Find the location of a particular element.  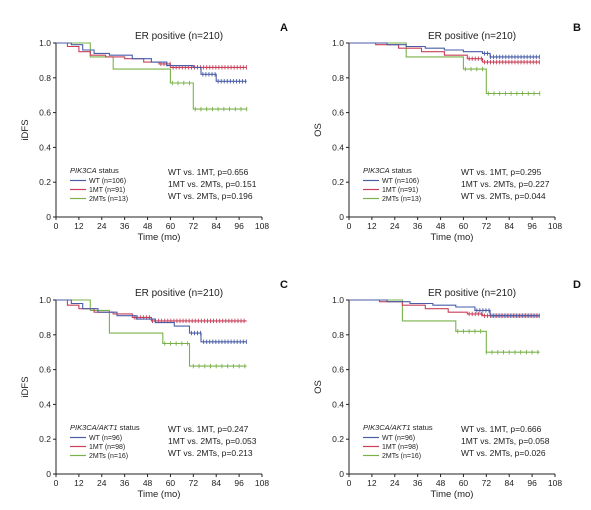

p-value-text: WT vs. 2MTs, p=0.196 is located at coordinates (210, 196).